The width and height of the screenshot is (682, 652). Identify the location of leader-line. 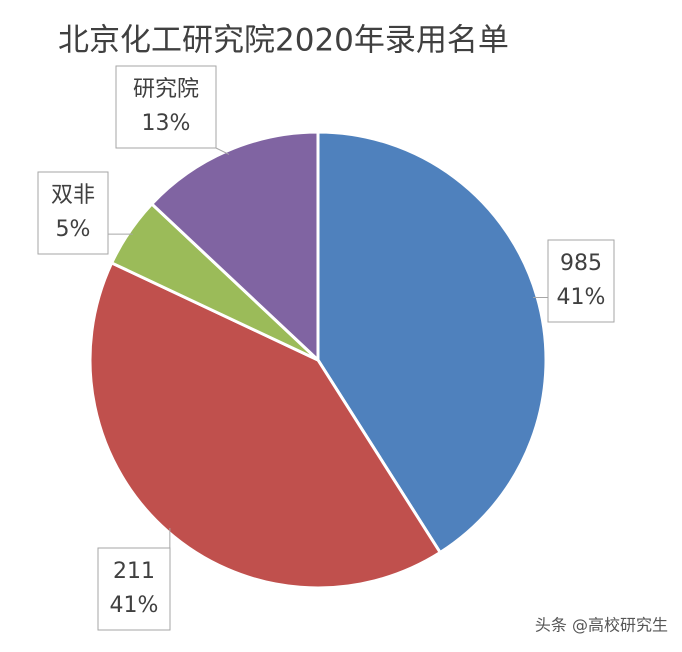
(222, 151).